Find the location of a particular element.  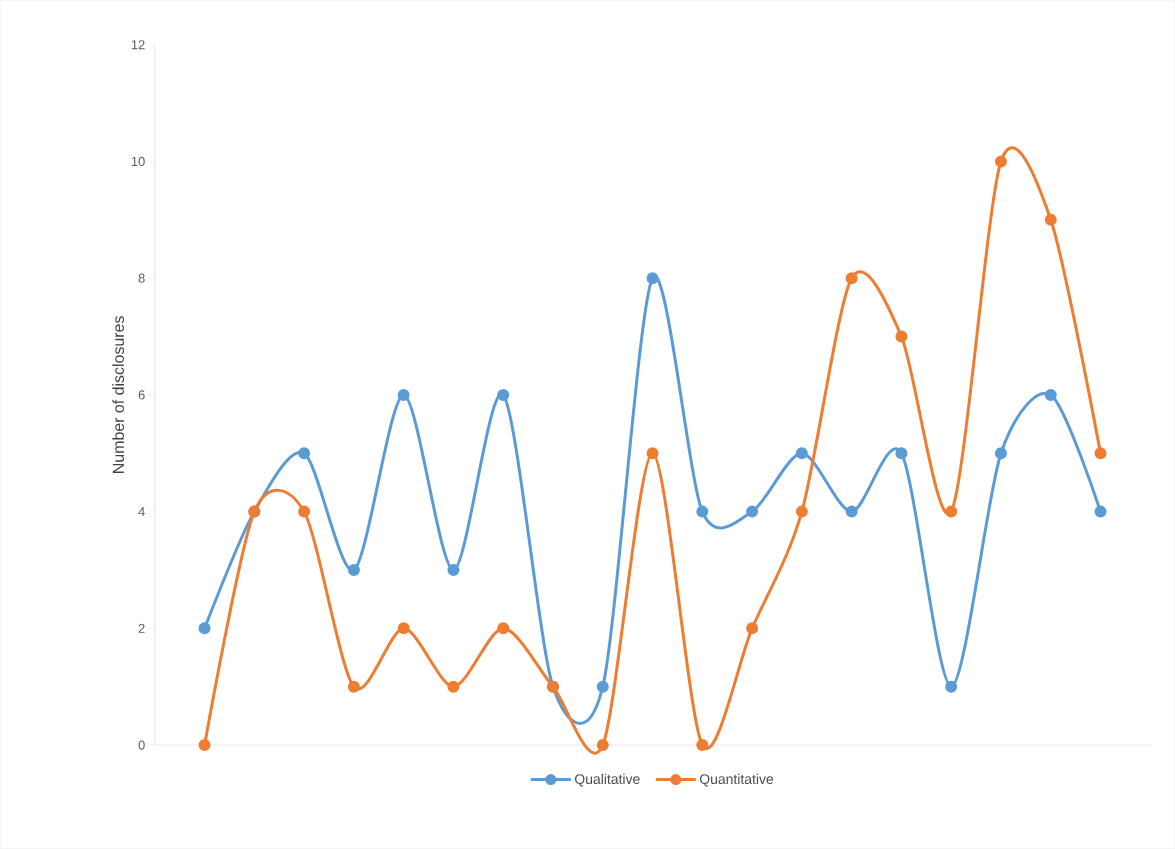

legend-label: Quantitative is located at coordinates (736, 780).